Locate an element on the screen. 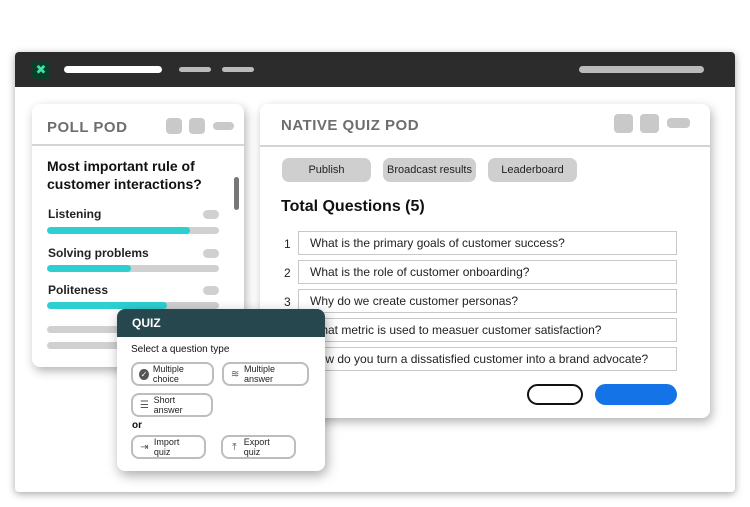  app-logo-icon: ✖ is located at coordinates (41, 70).